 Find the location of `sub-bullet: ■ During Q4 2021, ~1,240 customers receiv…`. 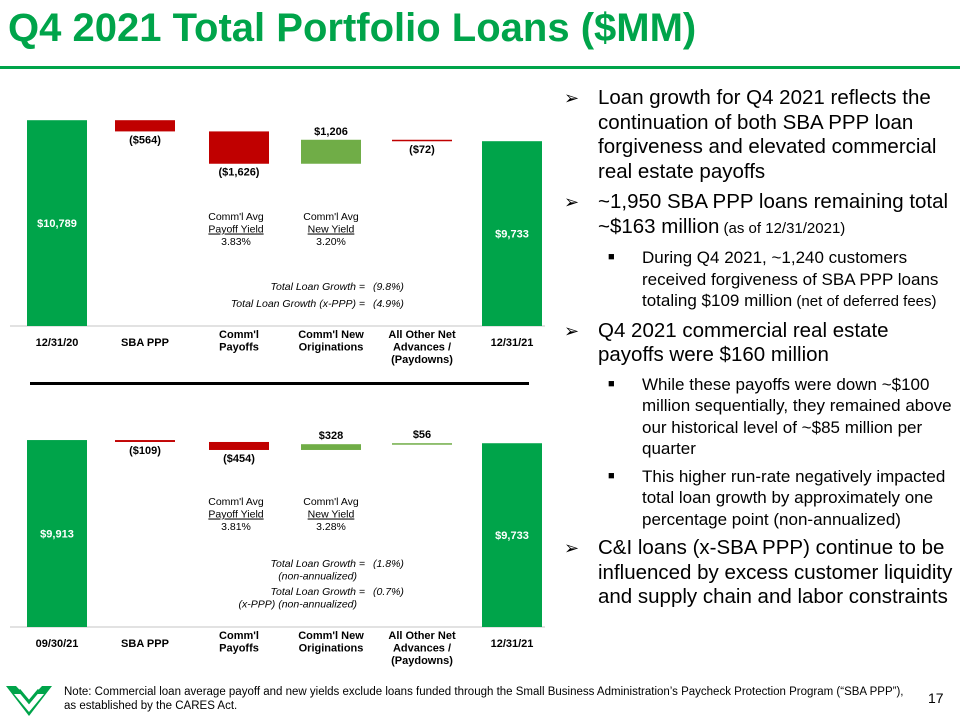

sub-bullet: ■ During Q4 2021, ~1,240 customers receiv… is located at coordinates (760, 280).